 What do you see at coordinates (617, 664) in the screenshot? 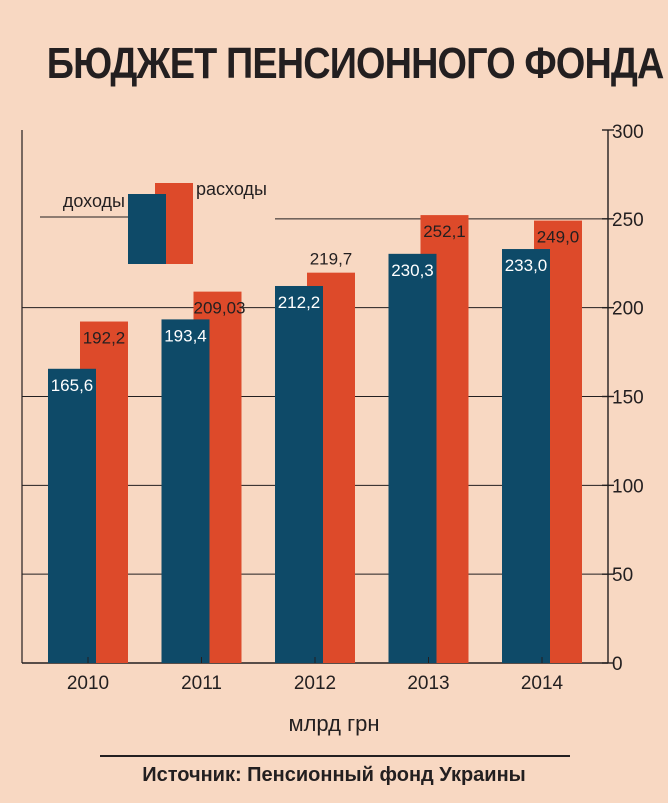
I see `y-tick-label: 0` at bounding box center [617, 664].